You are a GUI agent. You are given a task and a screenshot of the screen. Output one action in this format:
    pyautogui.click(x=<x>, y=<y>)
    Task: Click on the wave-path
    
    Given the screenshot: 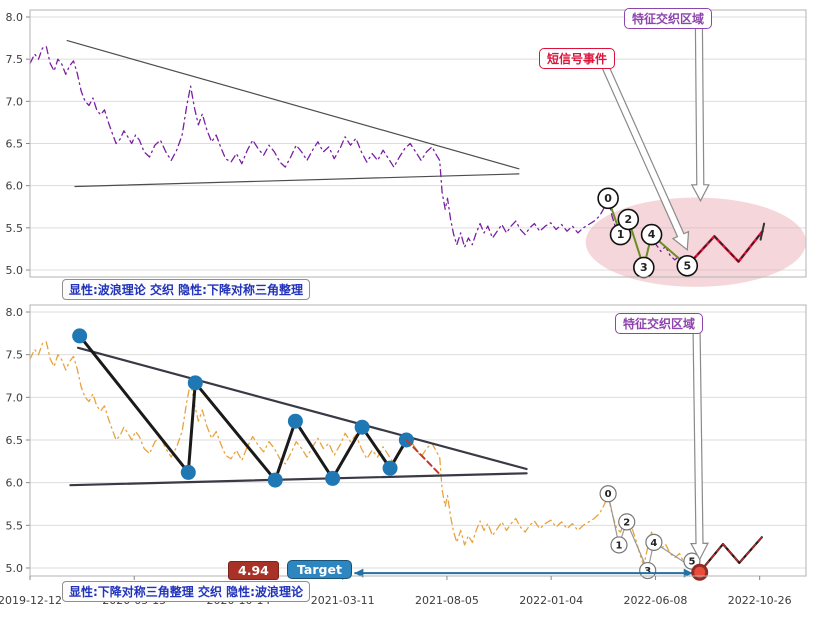 What is the action you would take?
    pyautogui.click(x=654, y=533)
    